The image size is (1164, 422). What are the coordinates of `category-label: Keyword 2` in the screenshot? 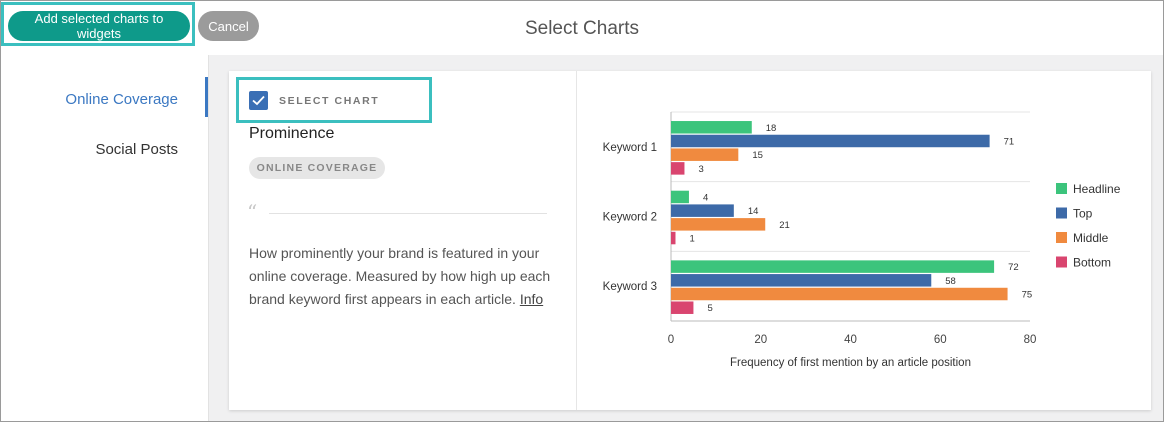 It's located at (630, 218).